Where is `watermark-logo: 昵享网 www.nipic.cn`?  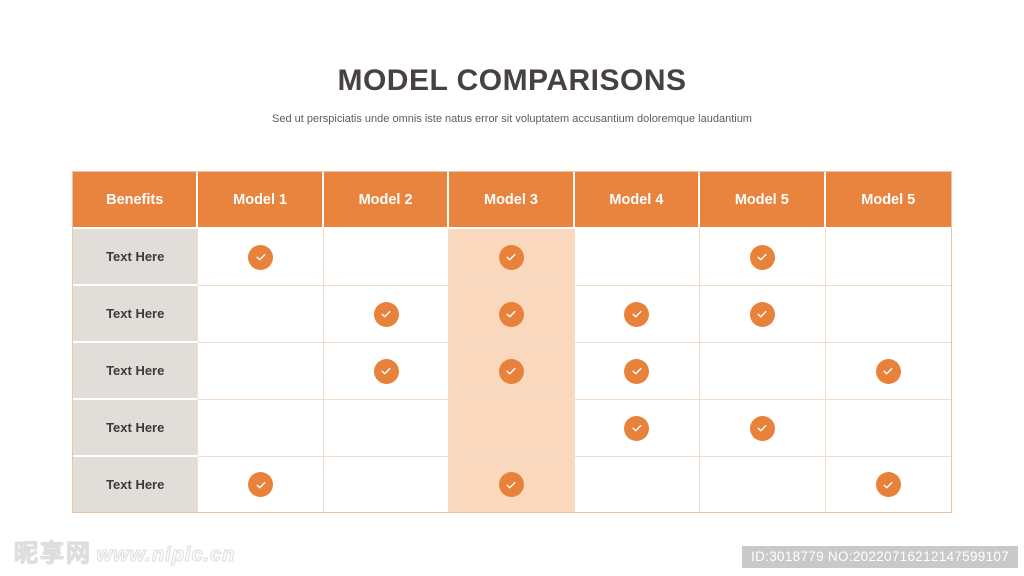
watermark-logo: 昵享网 www.nipic.cn is located at coordinates (125, 550).